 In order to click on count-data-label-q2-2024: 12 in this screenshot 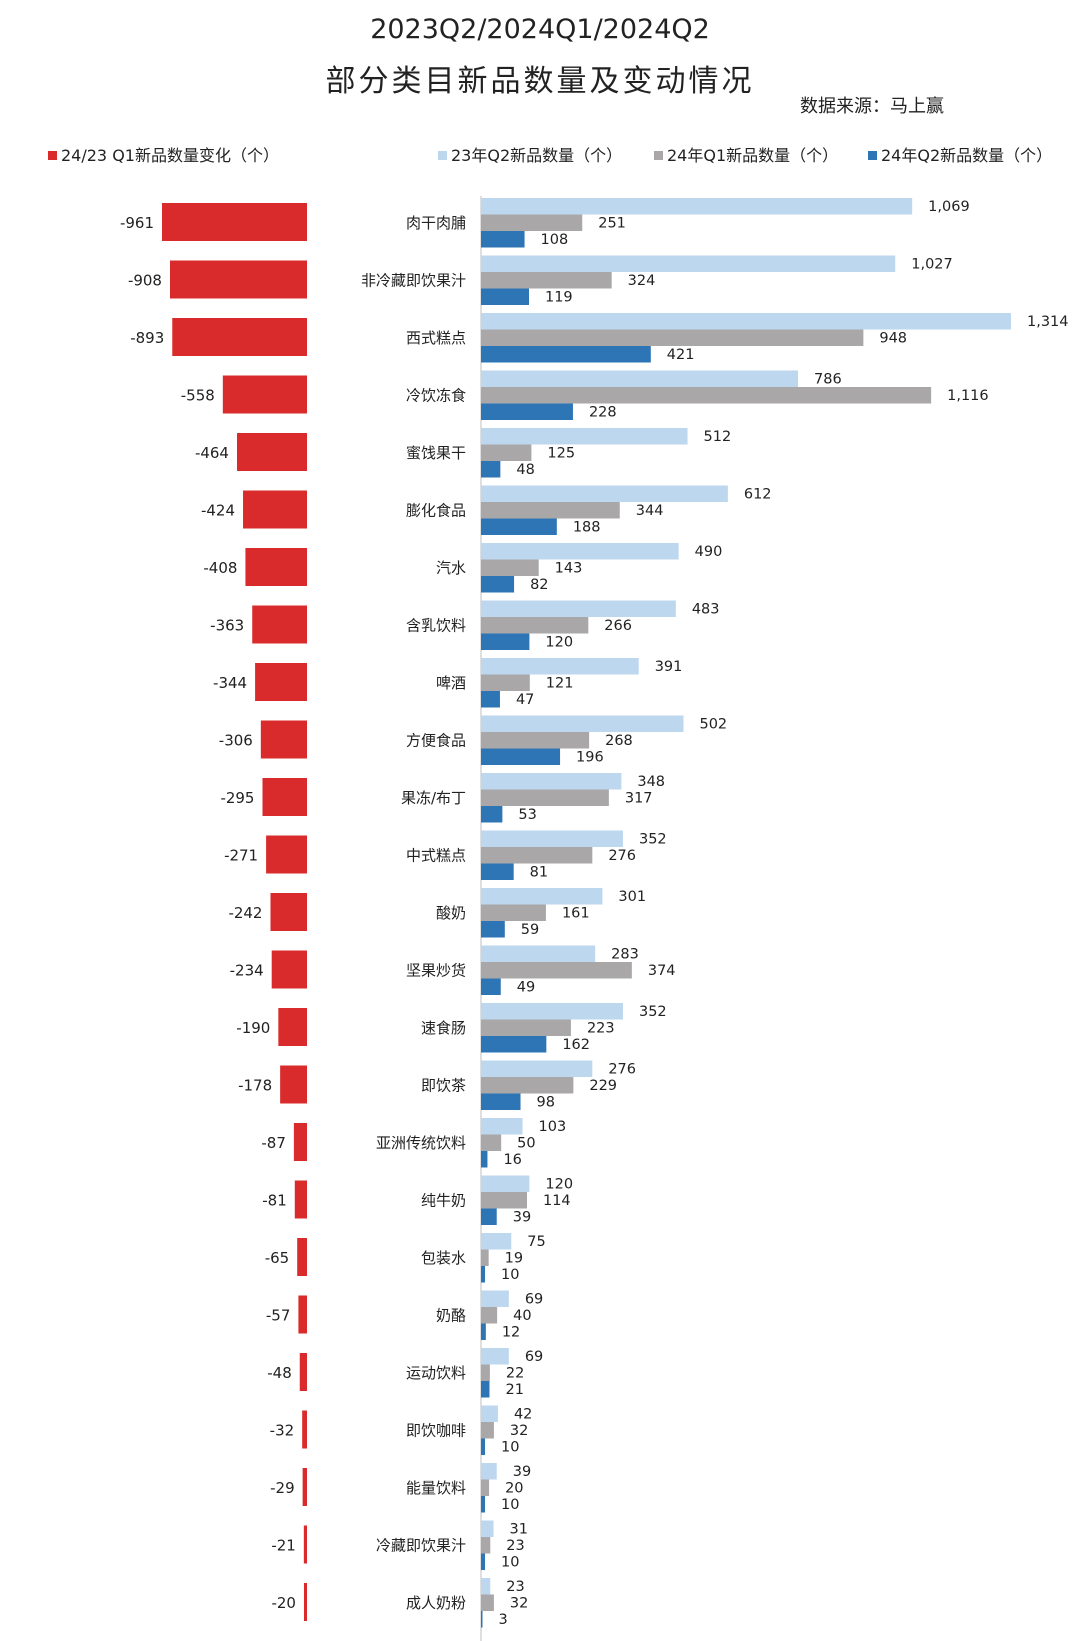, I will do `click(511, 1333)`.